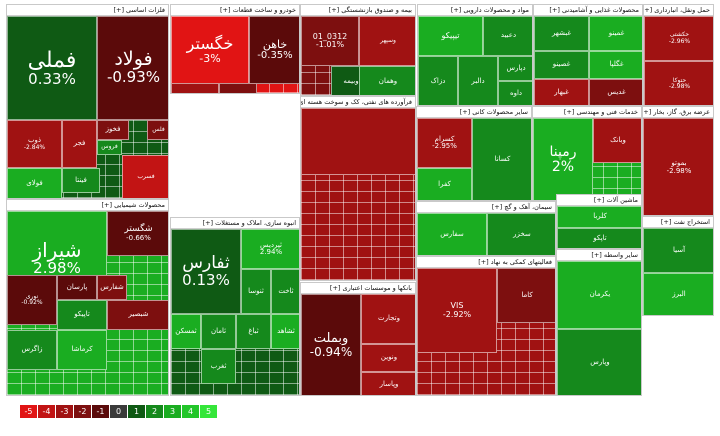 This screenshot has height=436, width=720. Describe the element at coordinates (588, 10) in the screenshot. I see `sector-title: محصولات غذایی و آشامیدنی [+]` at that location.